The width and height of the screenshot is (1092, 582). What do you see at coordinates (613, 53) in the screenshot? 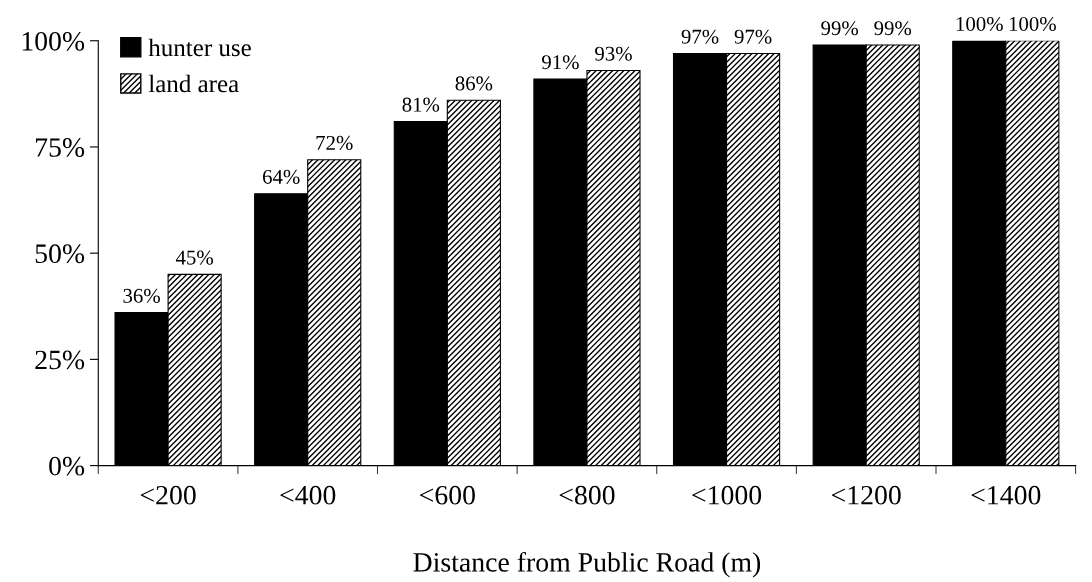
I see `data-label: 93%` at bounding box center [613, 53].